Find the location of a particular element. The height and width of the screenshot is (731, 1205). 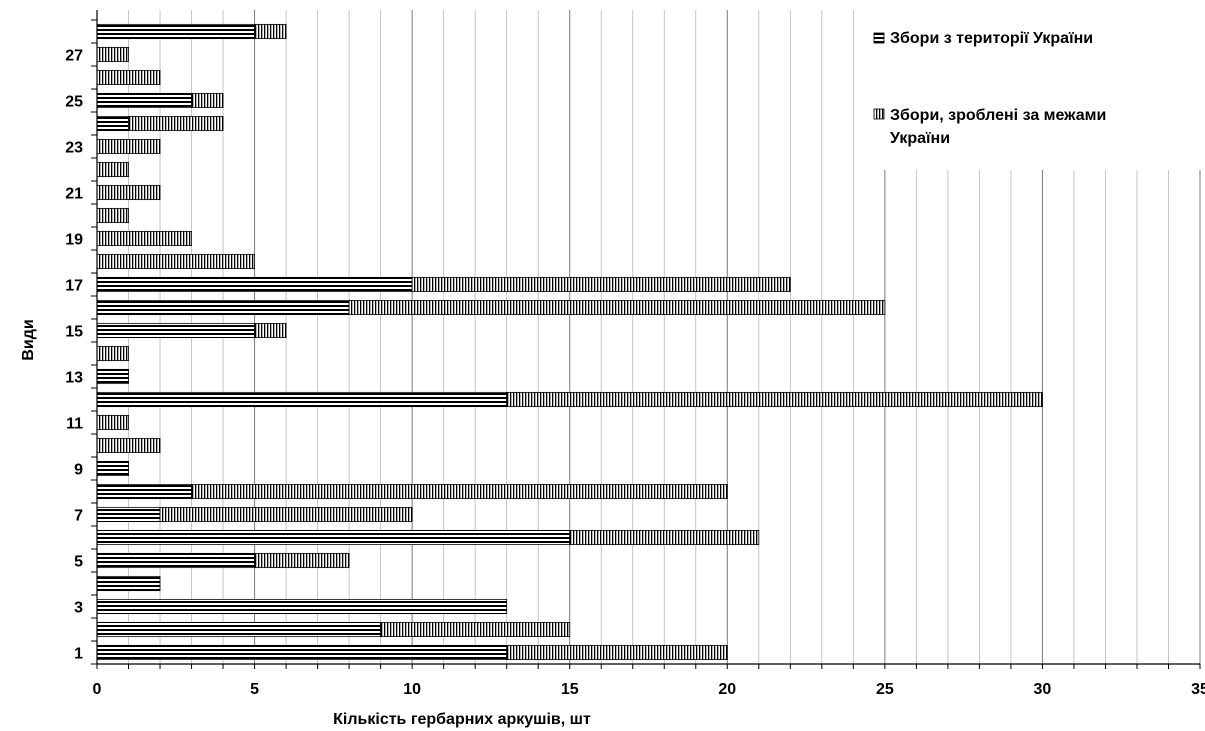

legend-label-abroad-line2: України is located at coordinates (920, 138).